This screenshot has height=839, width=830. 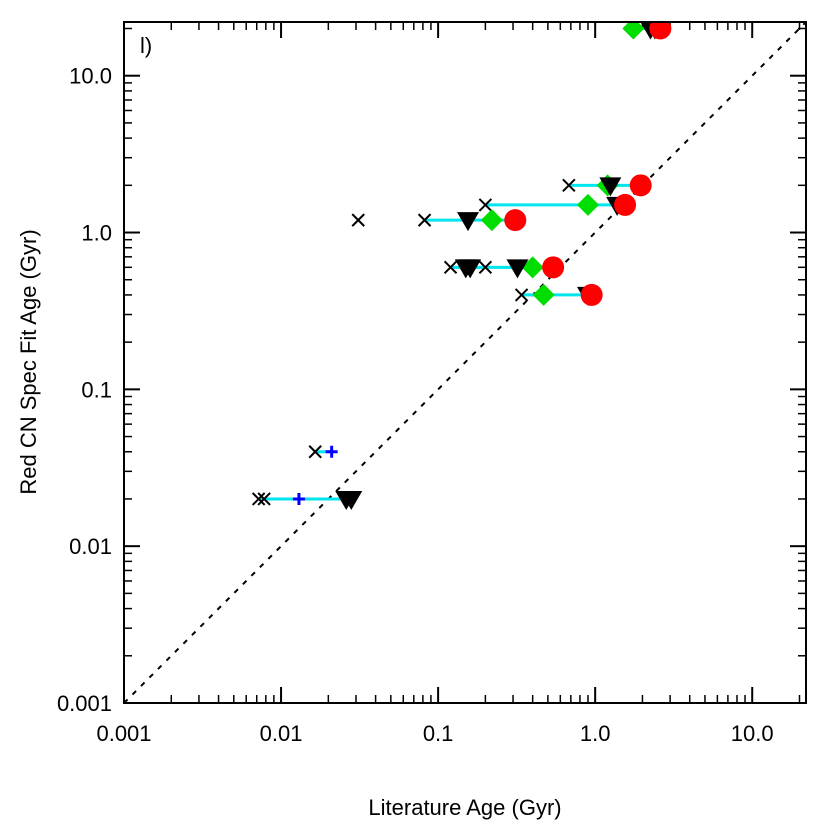 I want to click on y-tick-label: 0.1, so click(x=96, y=389).